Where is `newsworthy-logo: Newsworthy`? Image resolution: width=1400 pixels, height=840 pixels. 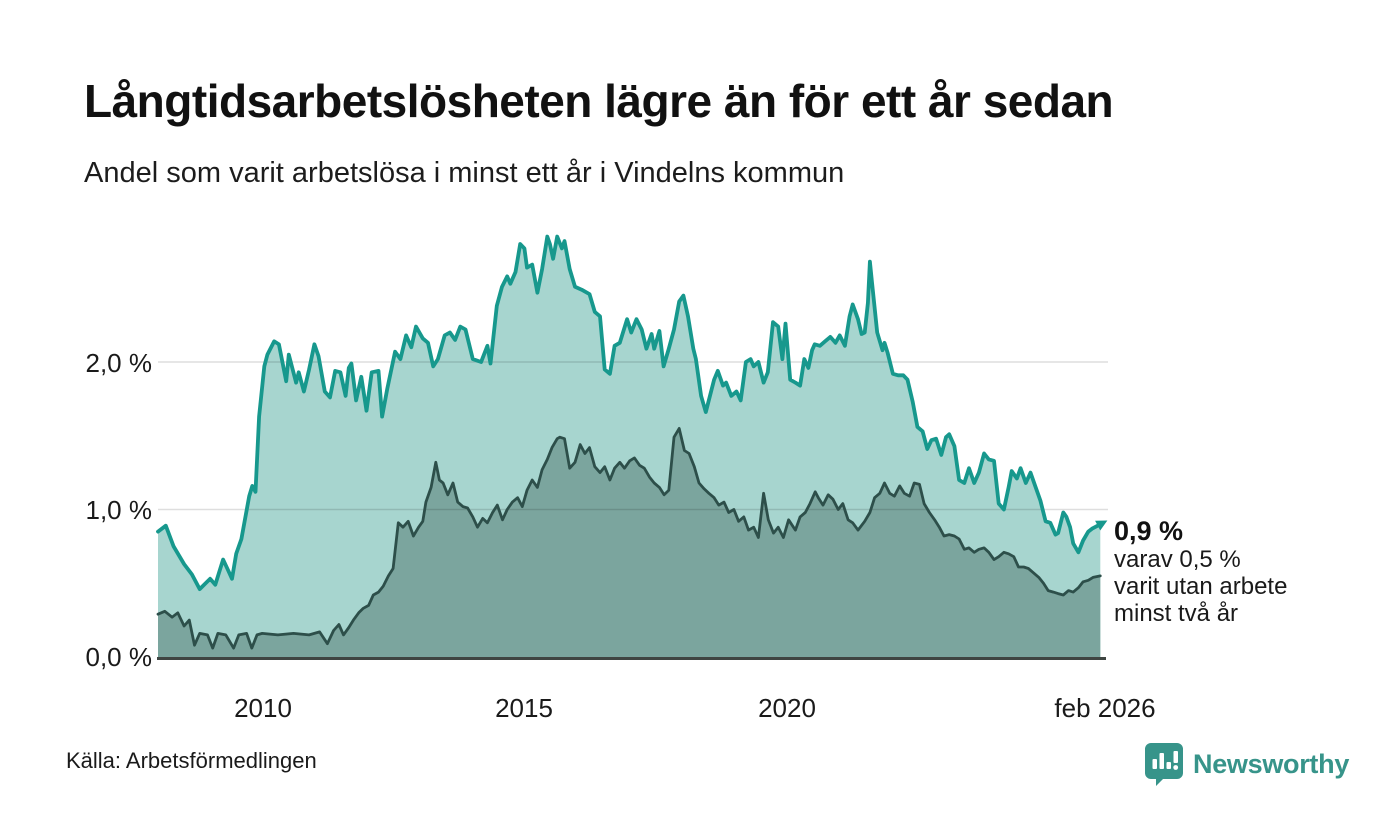 newsworthy-logo: Newsworthy is located at coordinates (1246, 764).